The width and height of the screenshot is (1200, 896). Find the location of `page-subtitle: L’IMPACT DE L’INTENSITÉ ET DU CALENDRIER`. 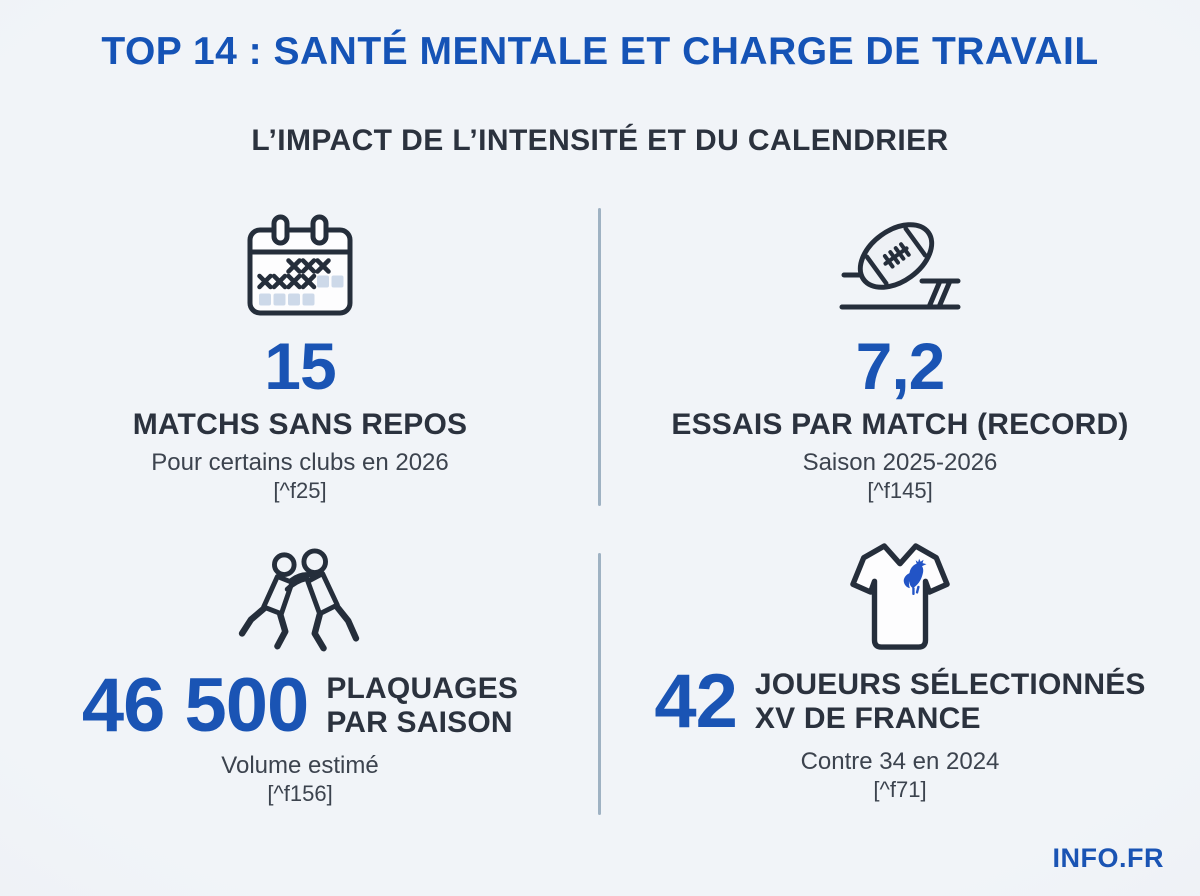

page-subtitle: L’IMPACT DE L’INTENSITÉ ET DU CALENDRIER is located at coordinates (600, 140).